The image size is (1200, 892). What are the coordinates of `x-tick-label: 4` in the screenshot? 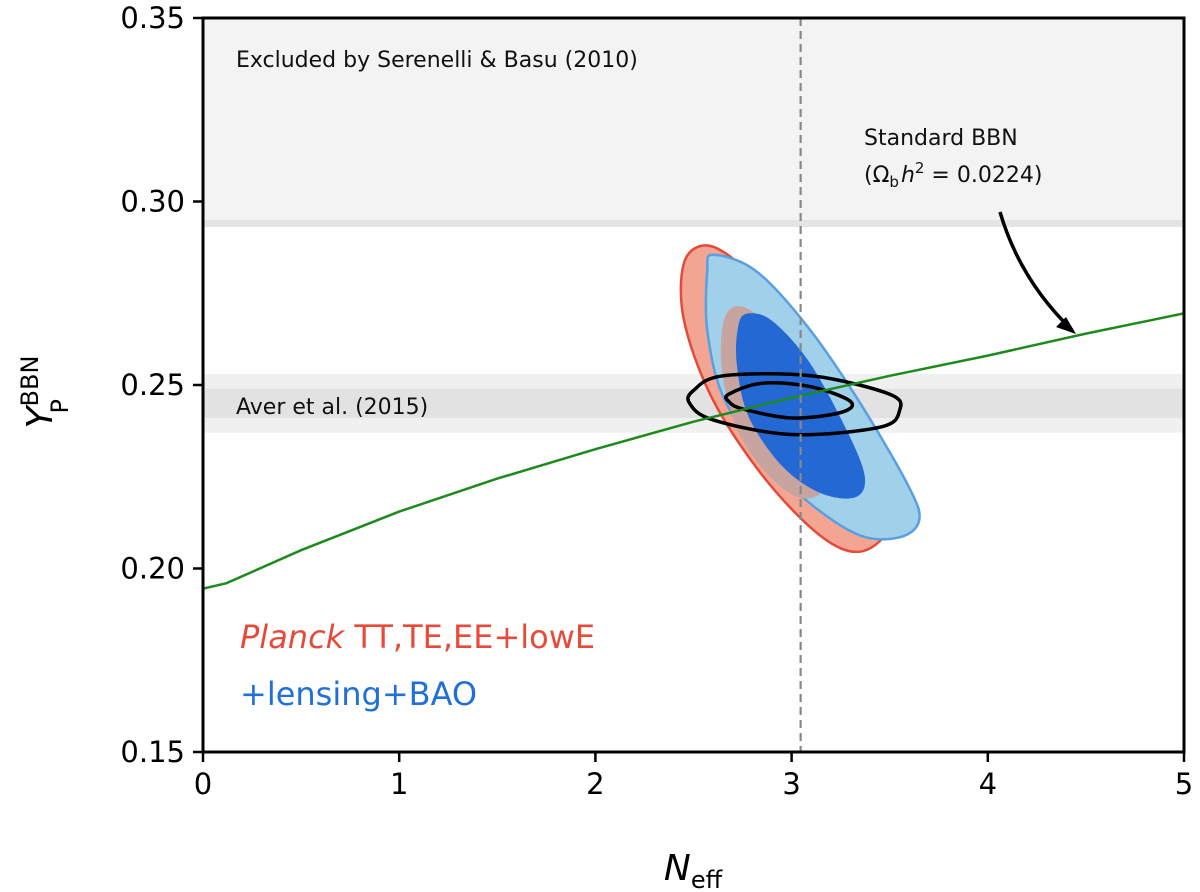 It's located at (988, 784).